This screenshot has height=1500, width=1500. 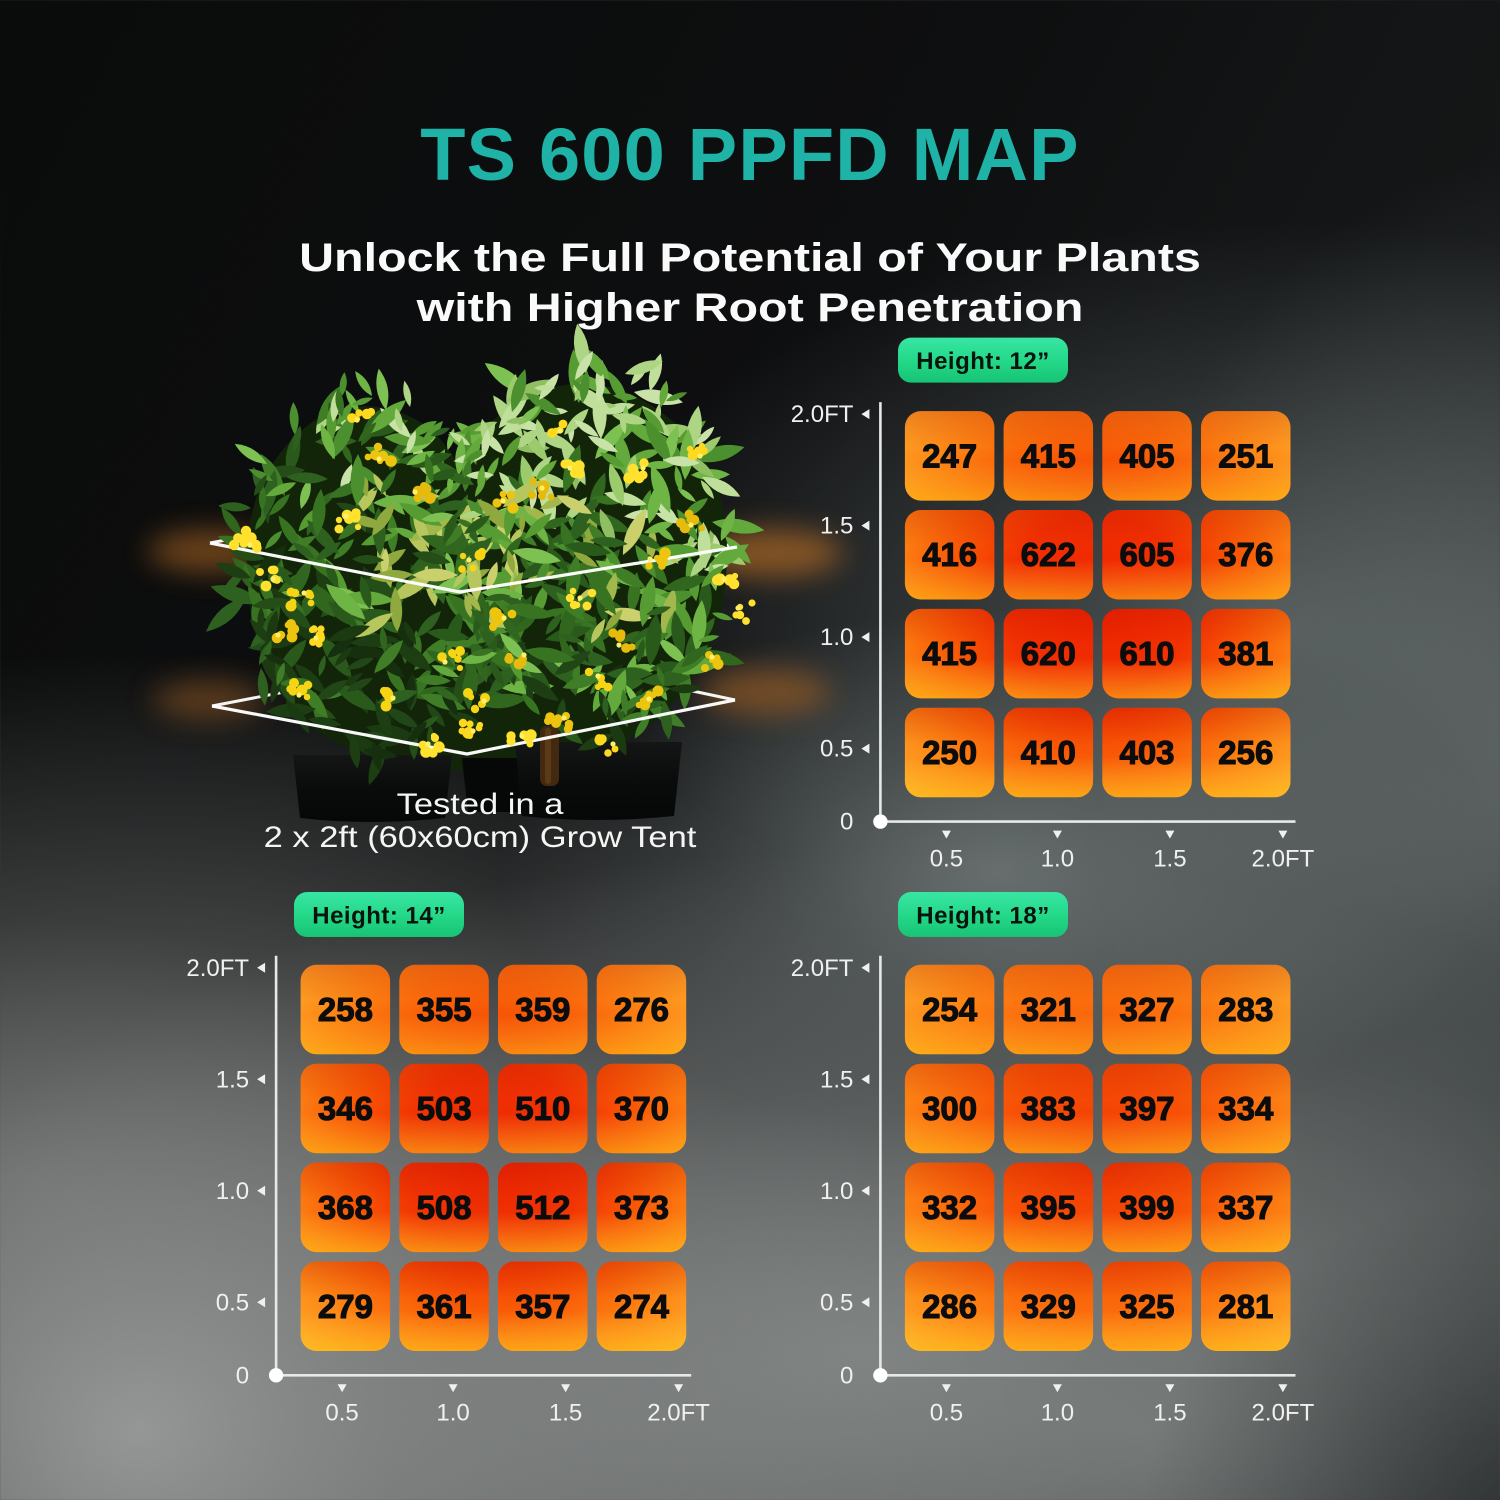 What do you see at coordinates (1245, 1306) in the screenshot?
I see `svg-text: 281` at bounding box center [1245, 1306].